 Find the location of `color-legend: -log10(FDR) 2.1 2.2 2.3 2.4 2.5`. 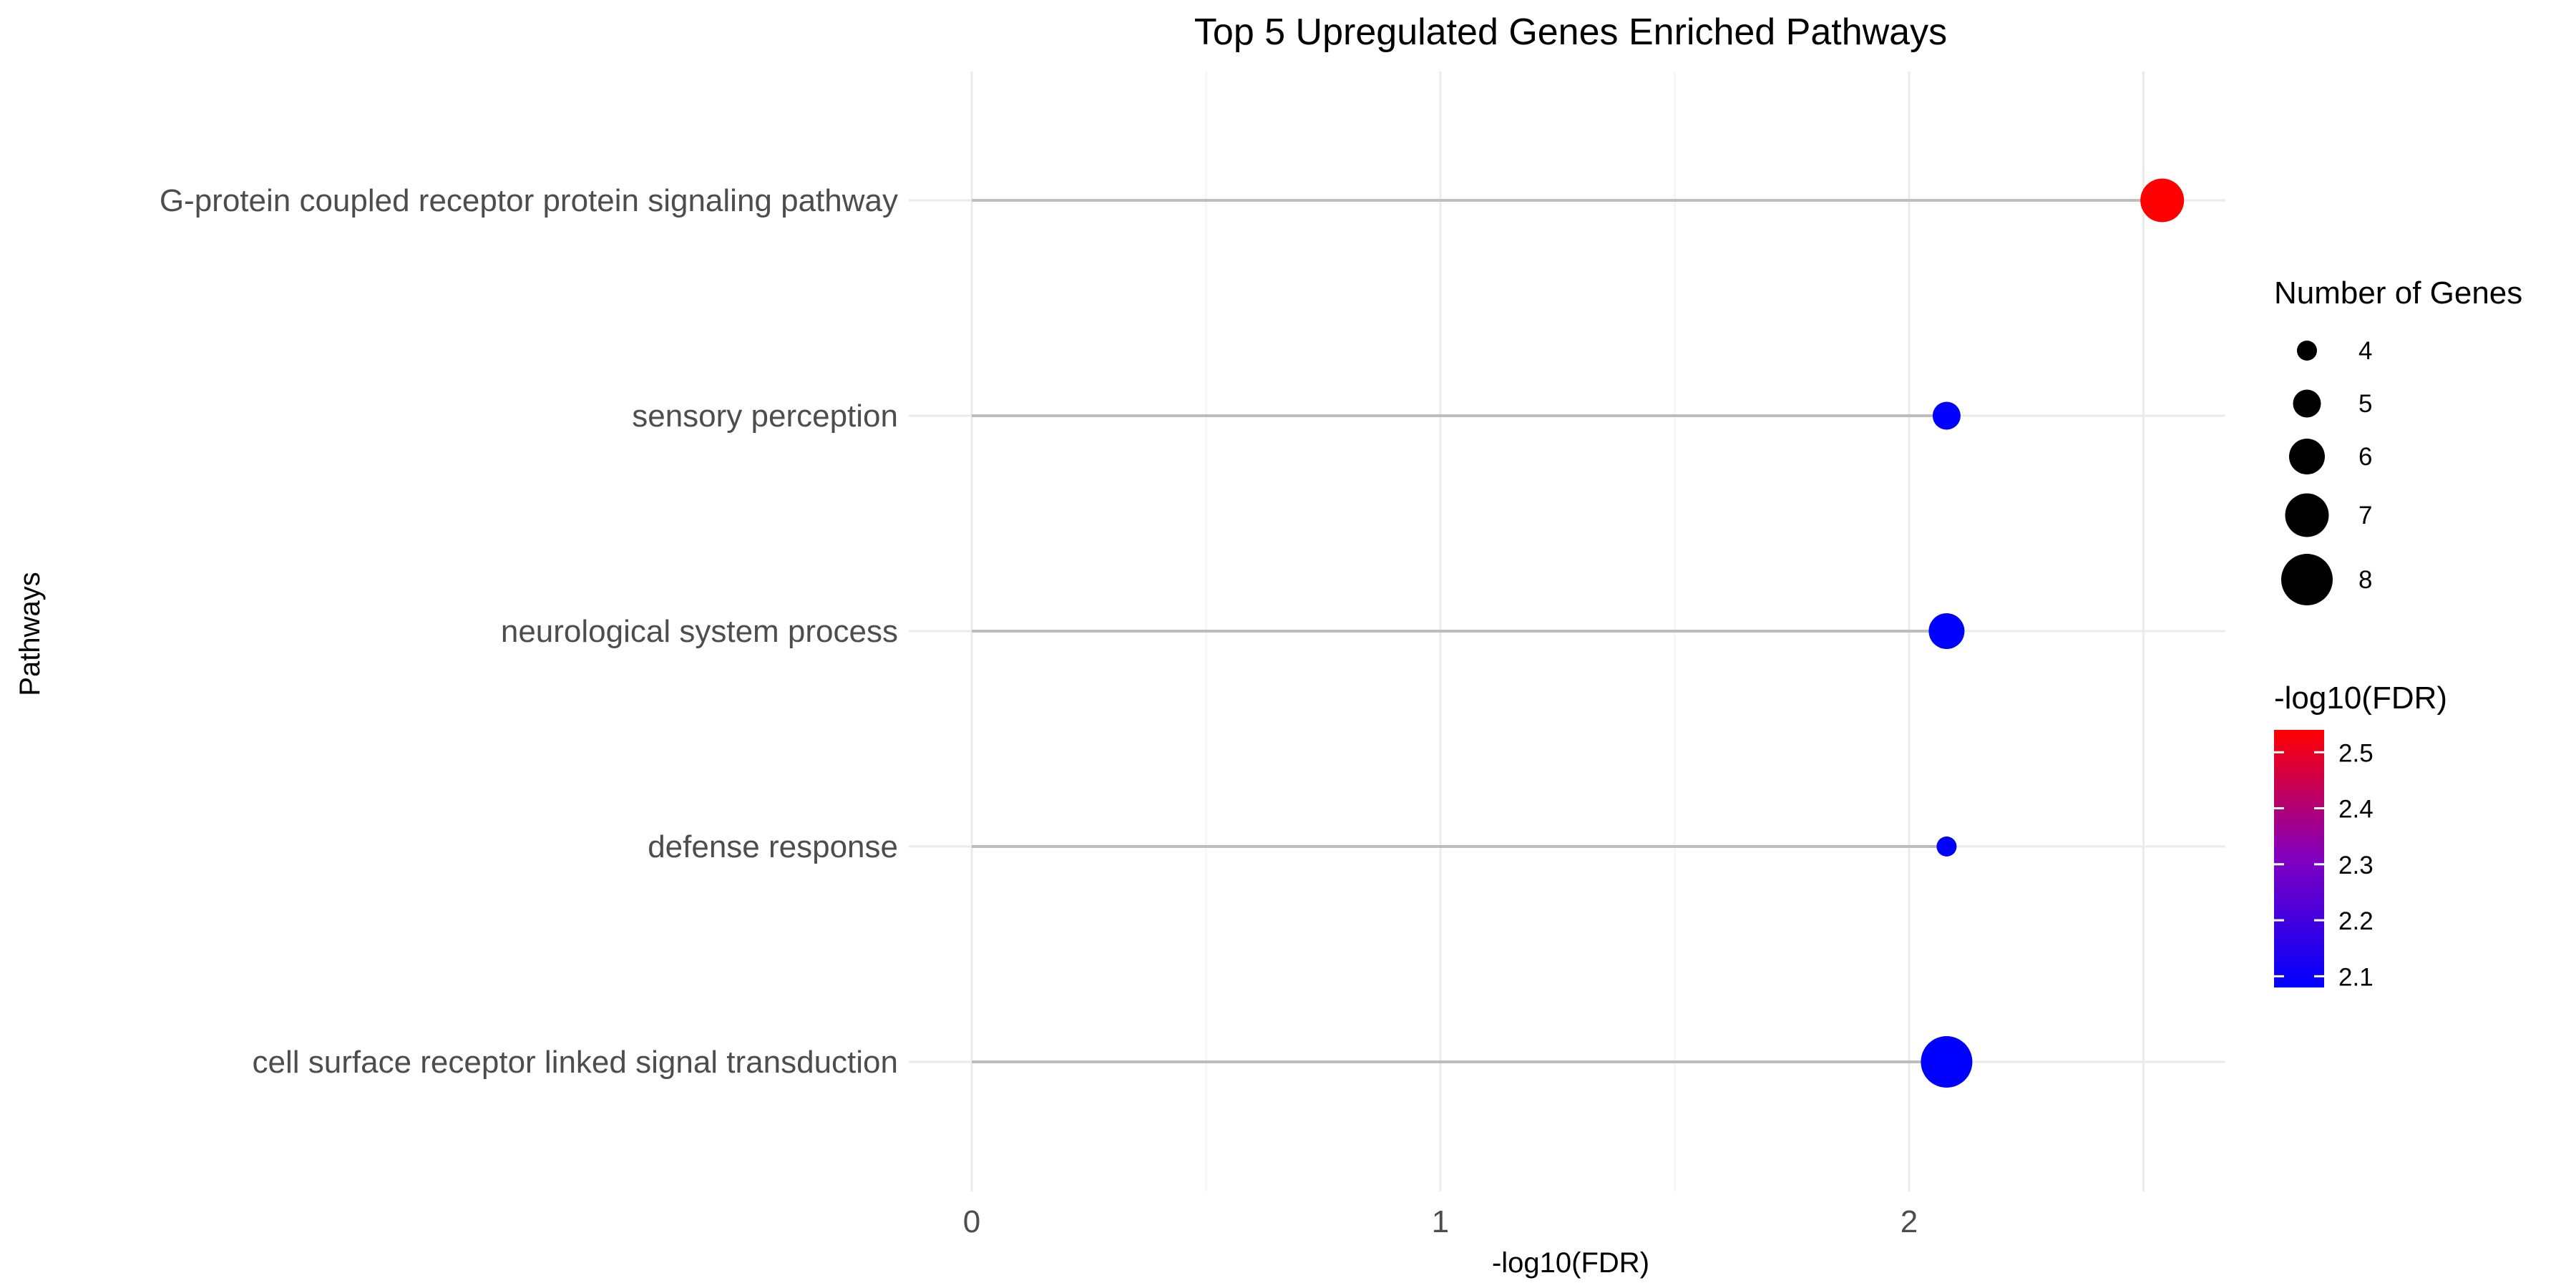

color-legend: -log10(FDR) 2.1 2.2 2.3 2.4 2.5 is located at coordinates (2360, 835).